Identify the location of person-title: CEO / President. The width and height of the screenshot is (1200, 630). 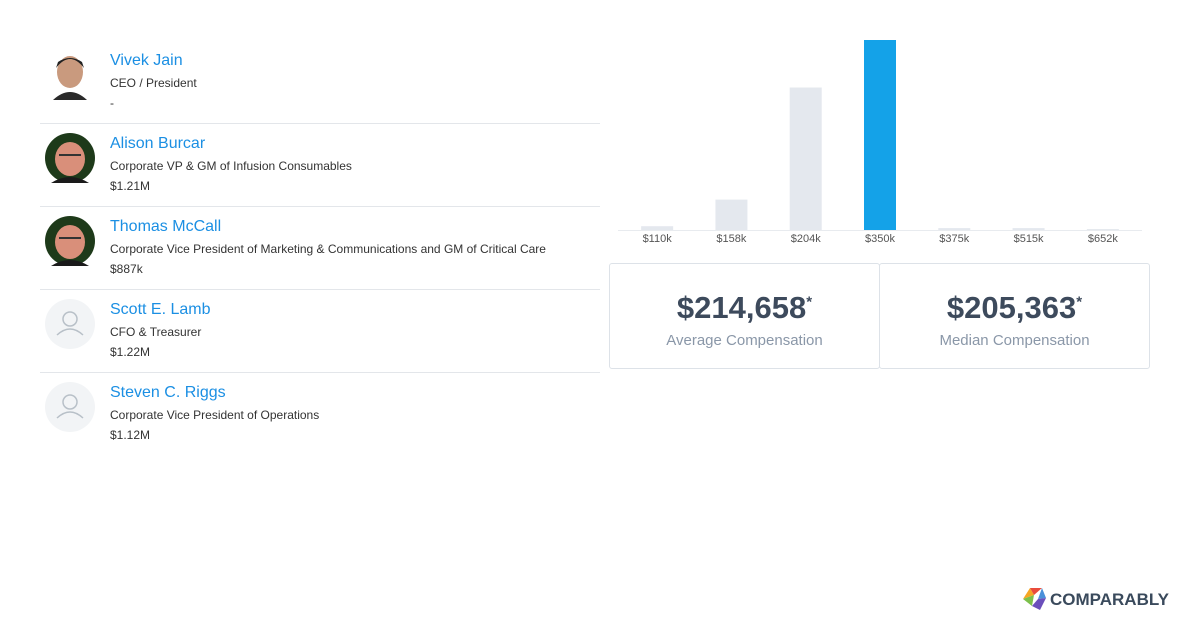
(153, 83).